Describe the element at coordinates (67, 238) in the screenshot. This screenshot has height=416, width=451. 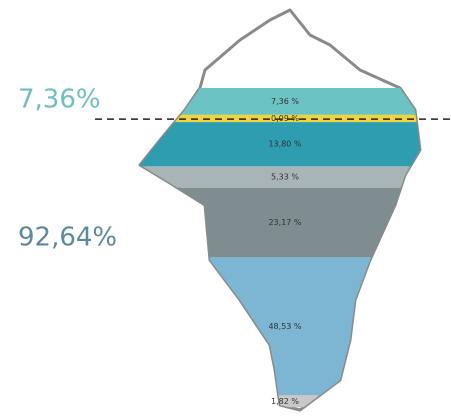
I see `below-label: 92,64%` at that location.